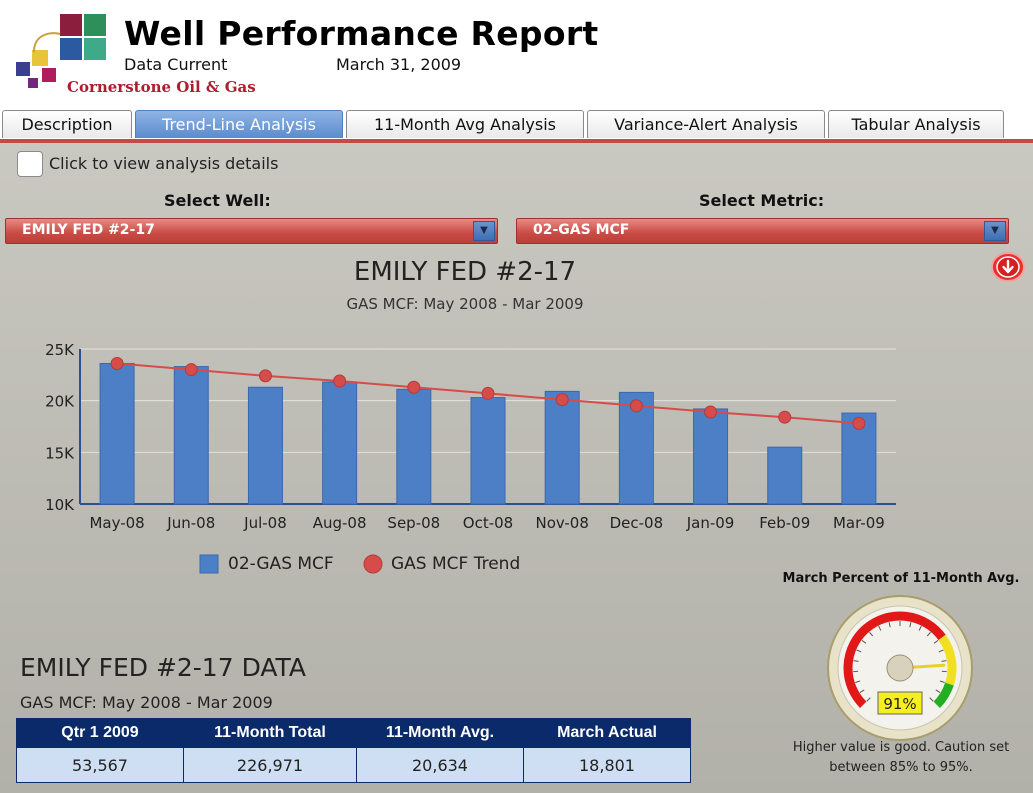 The height and width of the screenshot is (793, 1033). Describe the element at coordinates (190, 523) in the screenshot. I see `x-tick-label: Jun-08` at that location.